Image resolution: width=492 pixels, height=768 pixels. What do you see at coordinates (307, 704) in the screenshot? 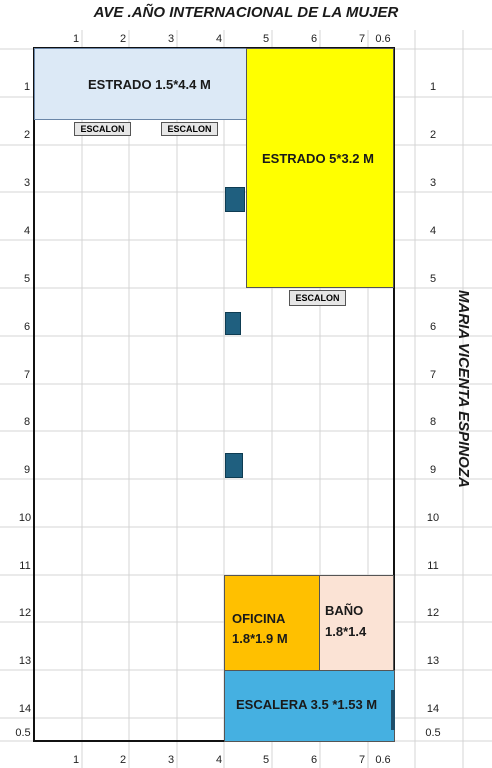
I see `escalera-label: ESCALERA 3.5 *1.53 M` at bounding box center [307, 704].